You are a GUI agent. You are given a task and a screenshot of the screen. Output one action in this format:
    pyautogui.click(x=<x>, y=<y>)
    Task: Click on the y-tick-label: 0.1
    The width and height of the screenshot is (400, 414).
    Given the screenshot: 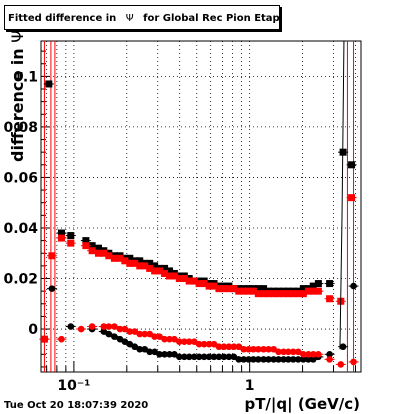 What is the action you would take?
    pyautogui.click(x=25, y=77)
    